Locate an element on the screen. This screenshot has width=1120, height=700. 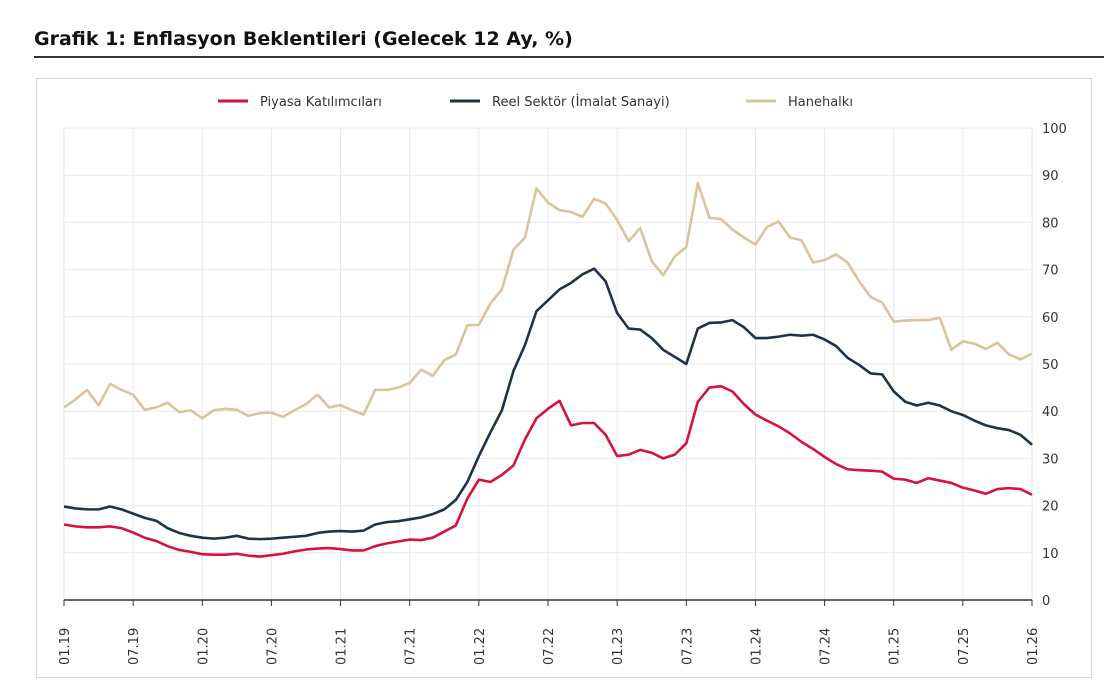
y-tick-label: 50 is located at coordinates (1050, 365).